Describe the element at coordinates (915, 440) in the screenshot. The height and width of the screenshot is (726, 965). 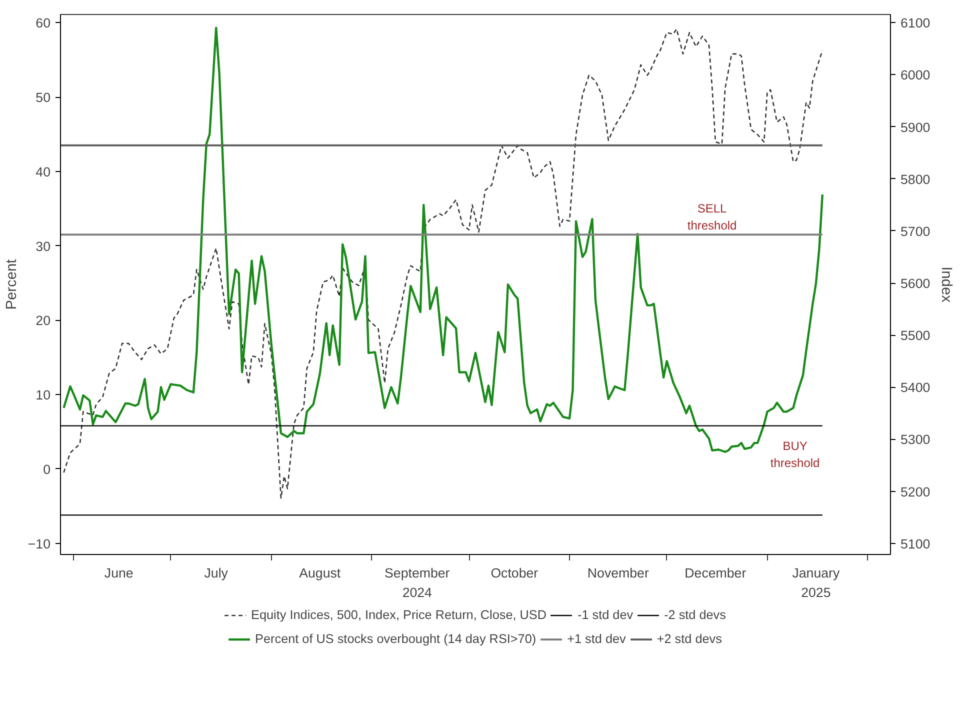
I see `y2-tick-label: 5300` at that location.